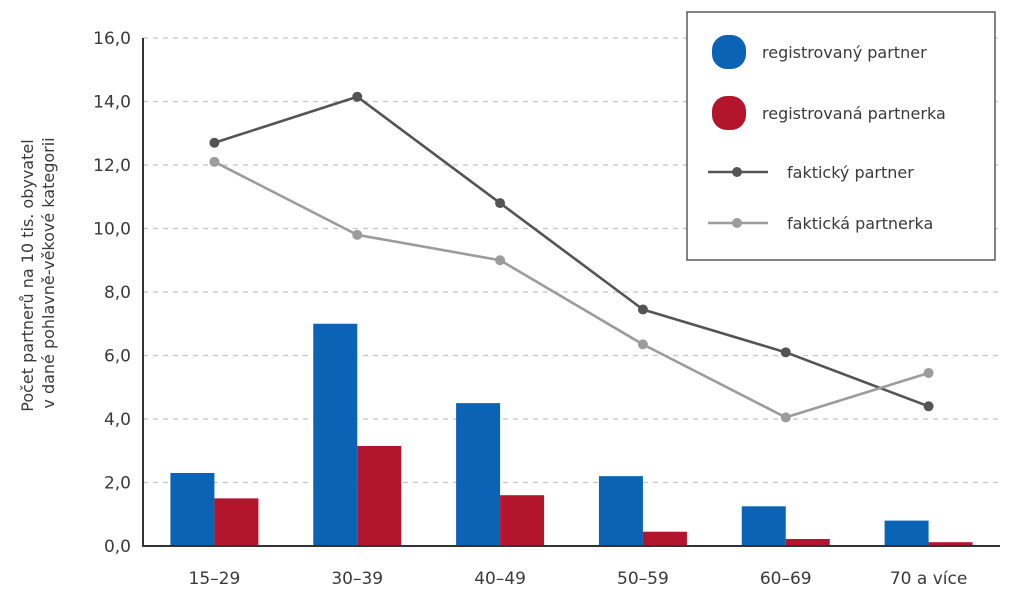 Image resolution: width=1017 pixels, height=592 pixels. What do you see at coordinates (117, 293) in the screenshot?
I see `y-tick-label: 8,0` at bounding box center [117, 293].